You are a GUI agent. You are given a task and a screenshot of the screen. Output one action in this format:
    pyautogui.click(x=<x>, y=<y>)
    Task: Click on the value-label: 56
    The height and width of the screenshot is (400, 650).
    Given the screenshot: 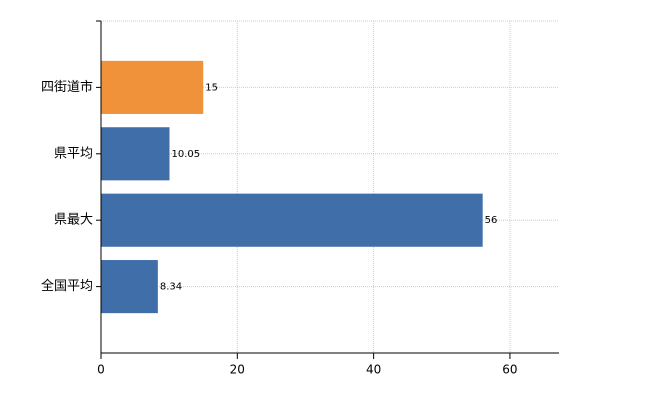 What is the action you would take?
    pyautogui.click(x=491, y=220)
    